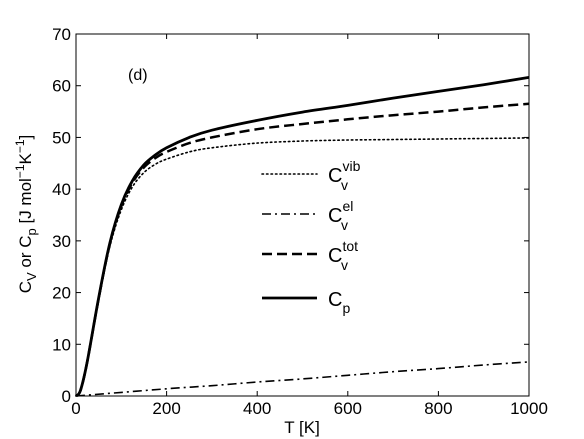  I want to click on x-axis-label-text: T [K], so click(302, 427).